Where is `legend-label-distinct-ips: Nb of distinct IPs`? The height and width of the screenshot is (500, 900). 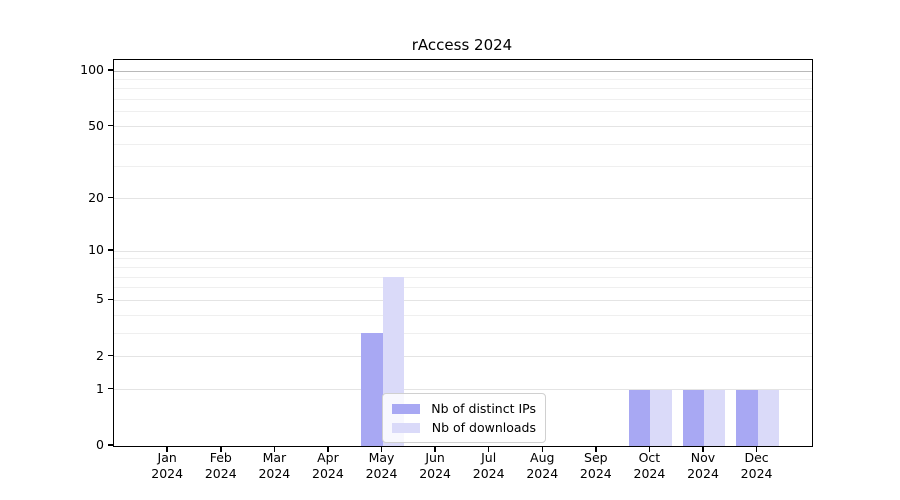 legend-label-distinct-ips: Nb of distinct IPs is located at coordinates (483, 408).